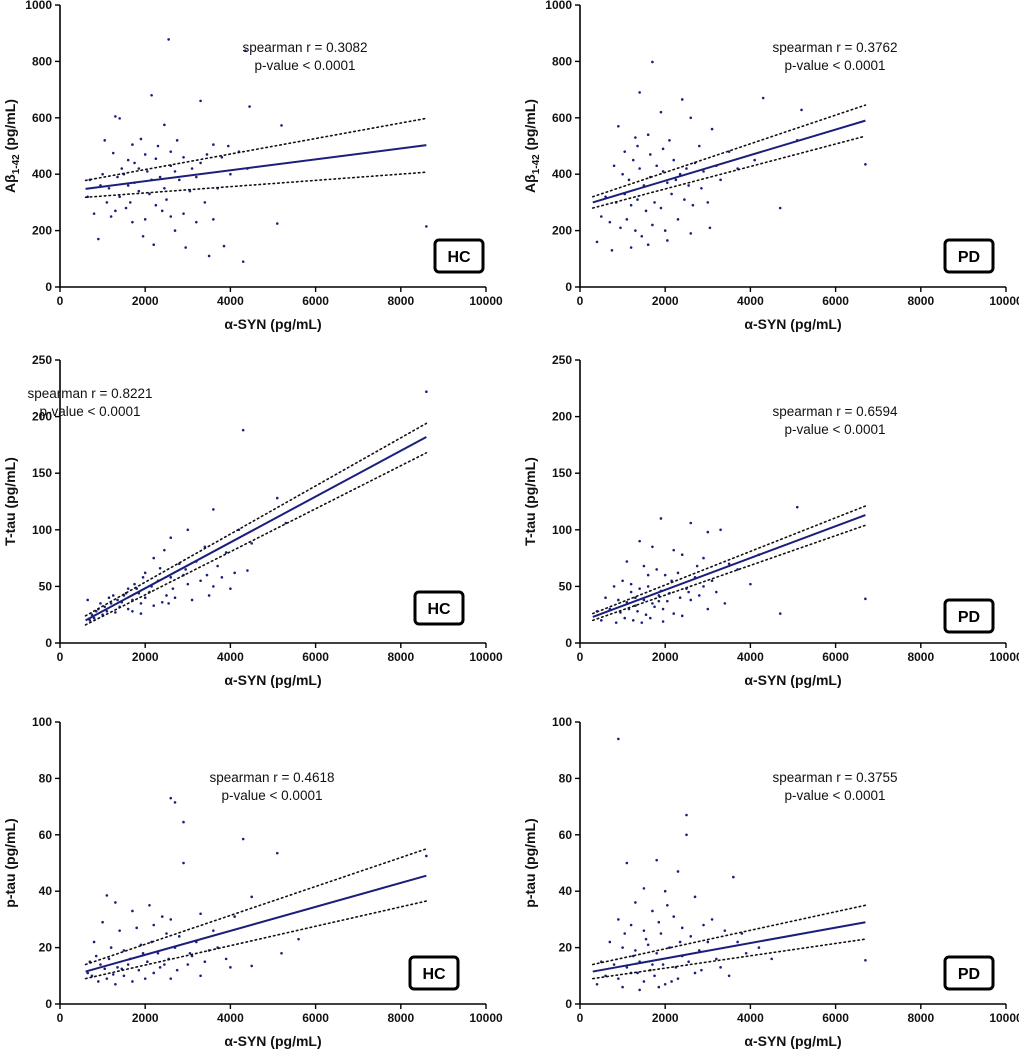 The image size is (1019, 1055). What do you see at coordinates (10, 862) in the screenshot?
I see `y-axis-label: p-tau (pg/mL)` at bounding box center [10, 862].